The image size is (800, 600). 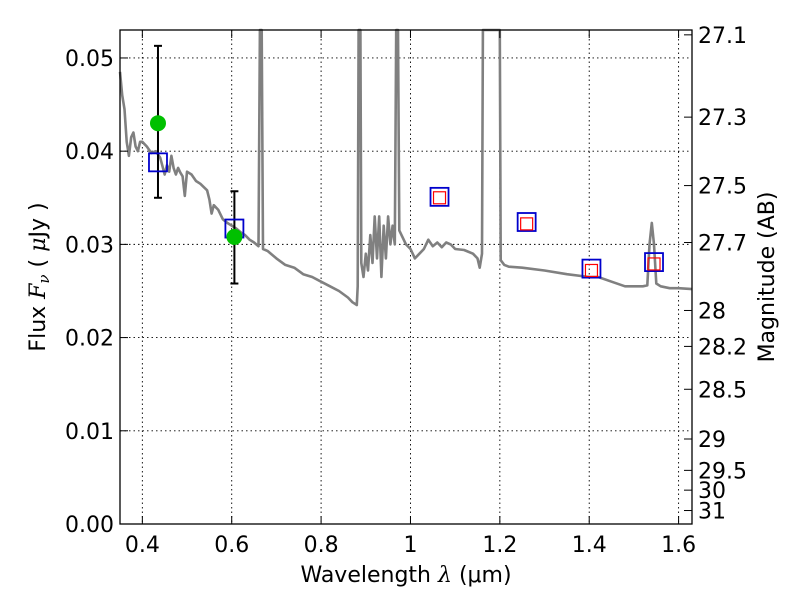 I want to click on x-axis-title: Wavelength λ (μm), so click(x=405, y=575).